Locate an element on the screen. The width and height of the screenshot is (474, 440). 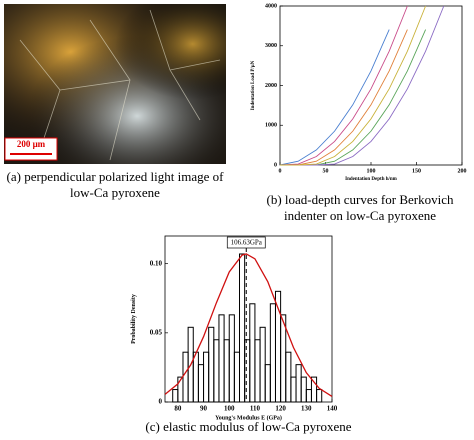
x-tick-label: 50 is located at coordinates (326, 171).